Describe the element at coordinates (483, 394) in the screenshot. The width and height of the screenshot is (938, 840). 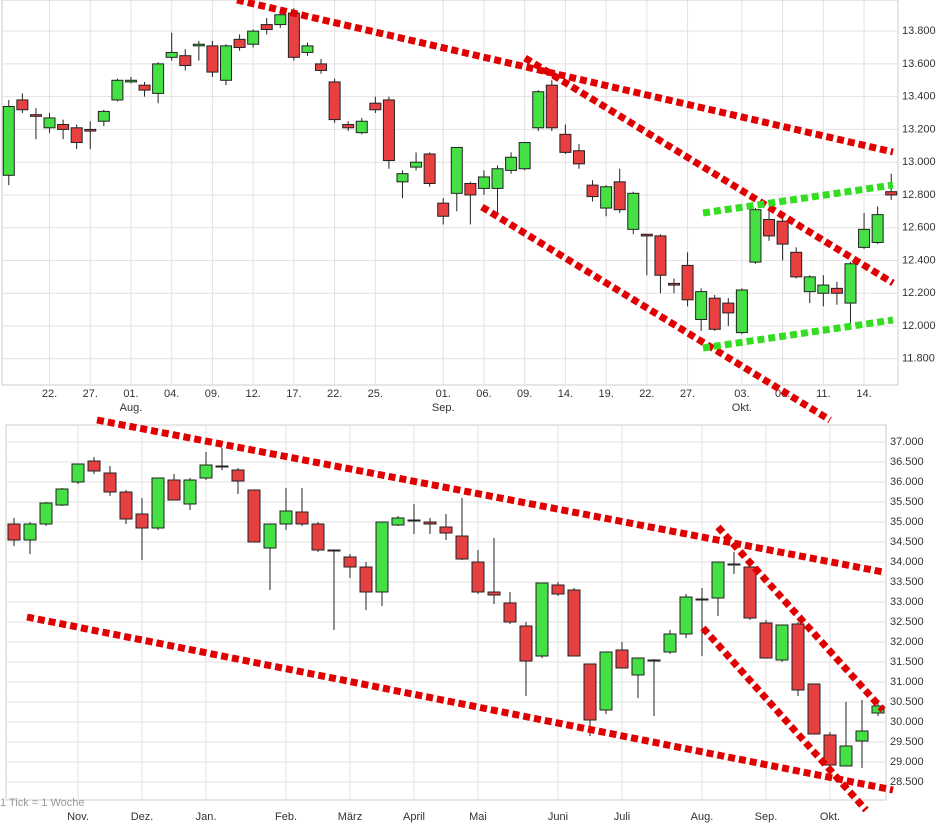
I see `x-tick-label: 06.` at that location.